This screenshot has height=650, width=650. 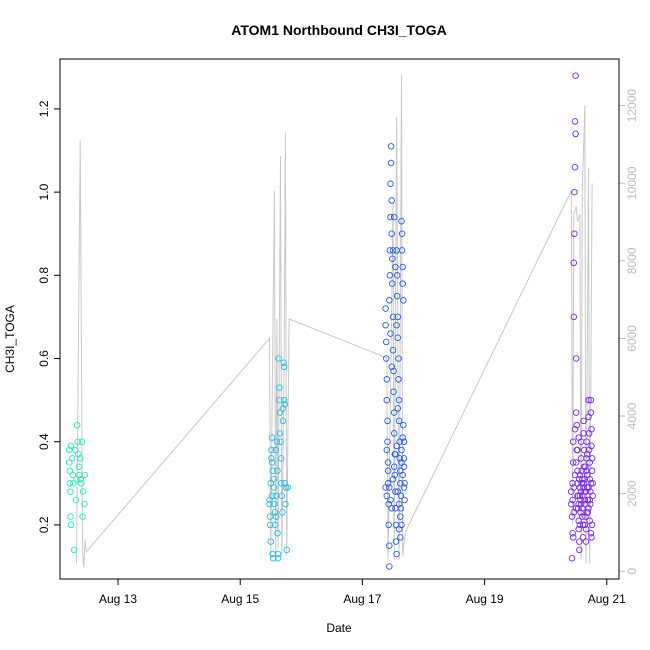 What do you see at coordinates (240, 599) in the screenshot?
I see `x-tick-label: Aug 15` at bounding box center [240, 599].